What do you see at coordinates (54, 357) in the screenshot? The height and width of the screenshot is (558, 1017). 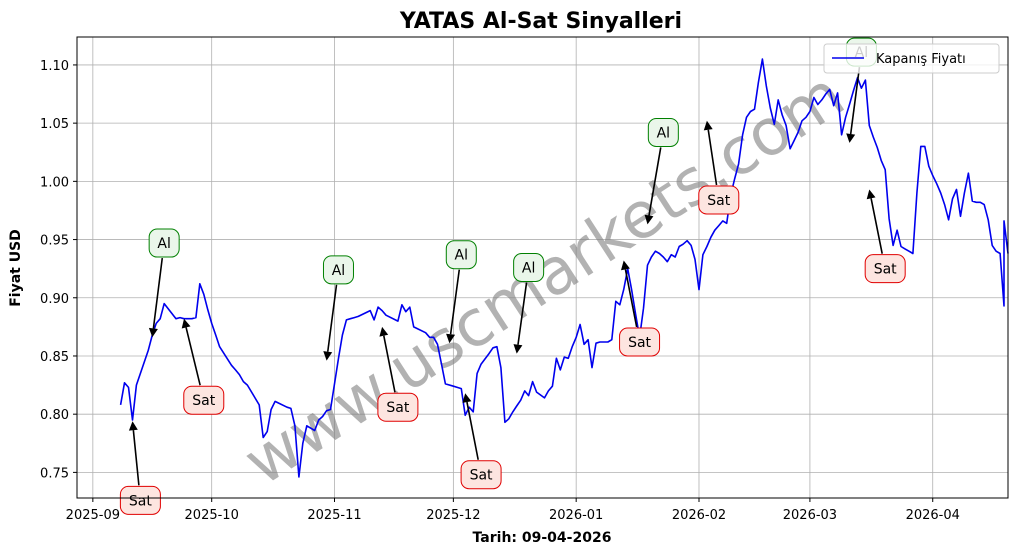 I see `y-tick-label: 0.85` at bounding box center [54, 357].